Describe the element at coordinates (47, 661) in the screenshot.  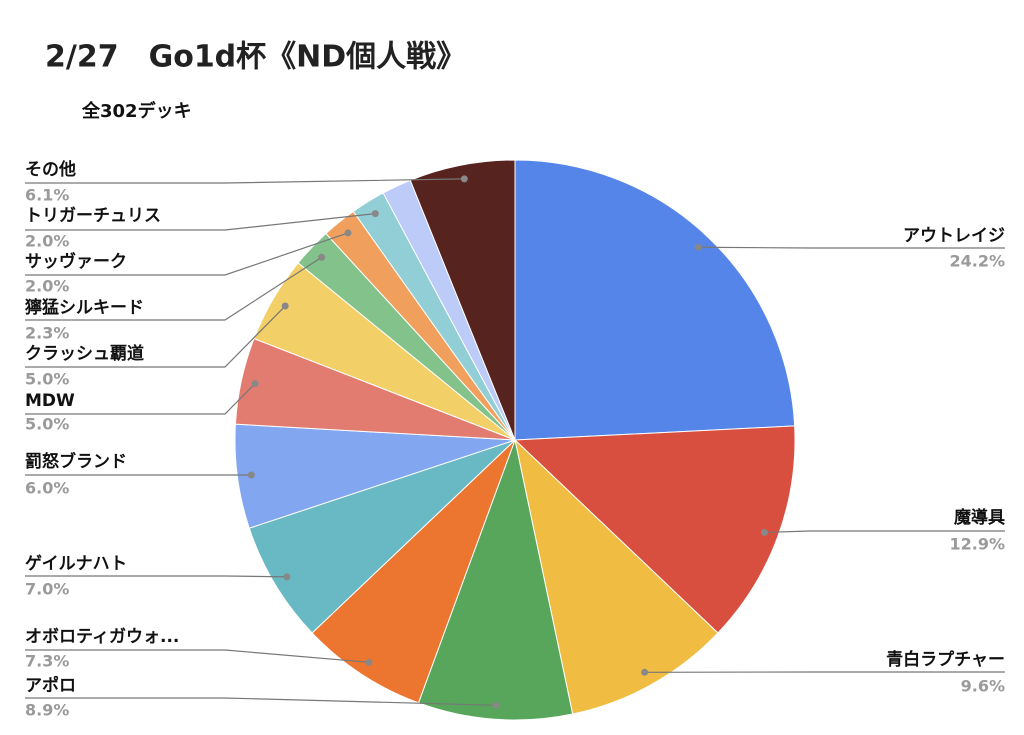
I see `slice-value-label: 7.3%` at that location.